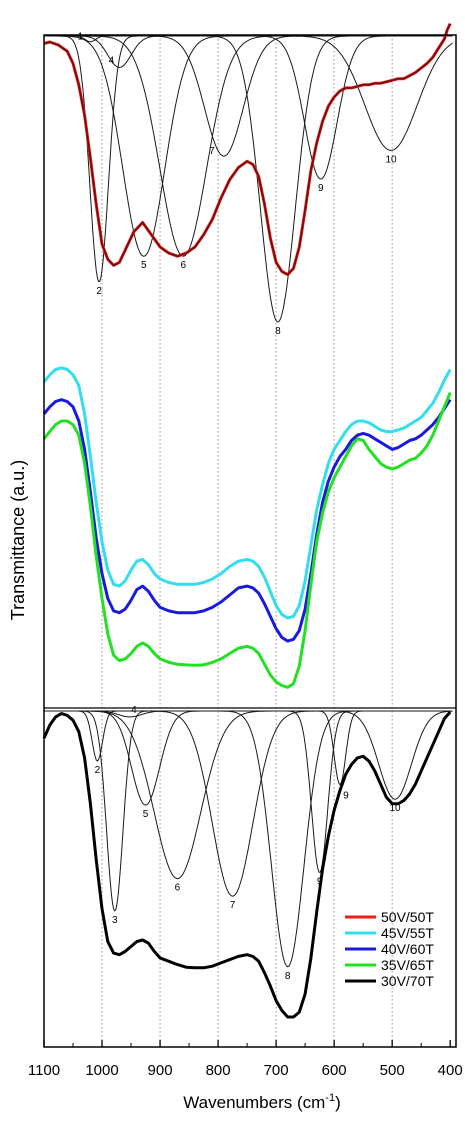 The image size is (465, 1123). Describe the element at coordinates (330, 1098) in the screenshot. I see `x-axis-label-sup: -1` at that location.